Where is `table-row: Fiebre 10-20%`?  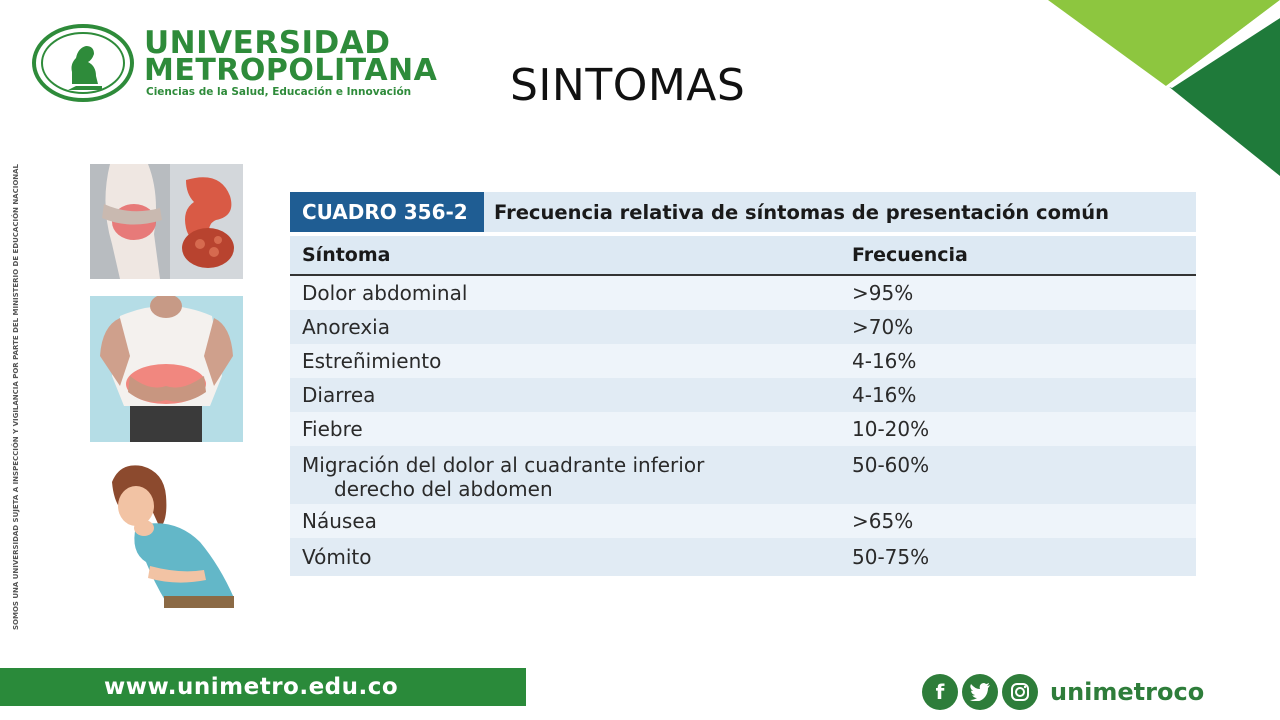
table-row: Fiebre 10-20% is located at coordinates (743, 429).